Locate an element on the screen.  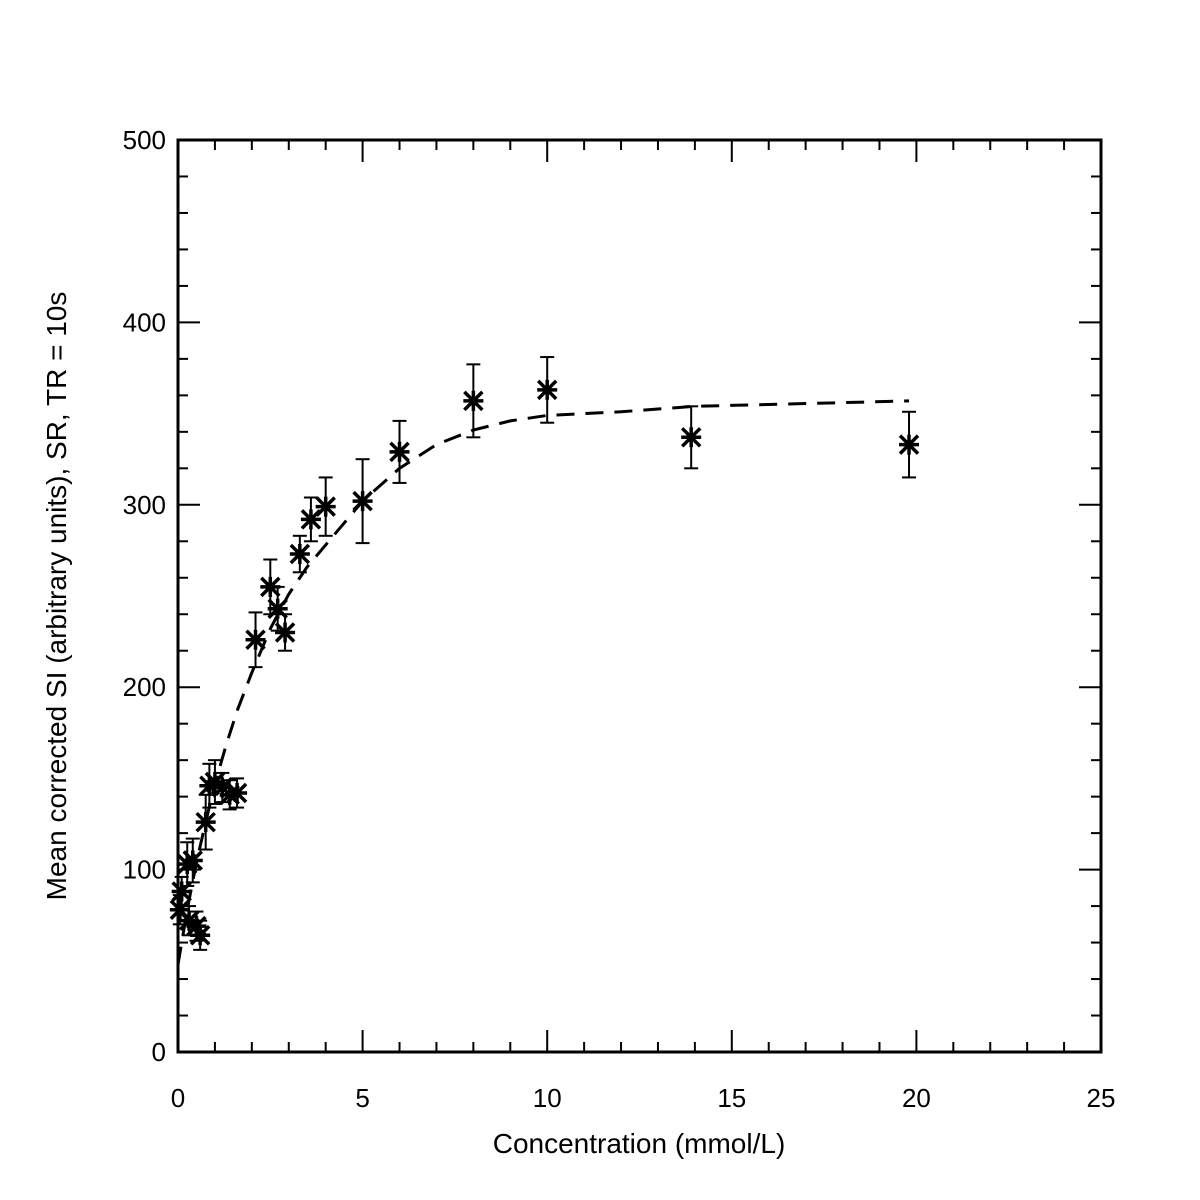
x-tick-label: 15 is located at coordinates (731, 1098).